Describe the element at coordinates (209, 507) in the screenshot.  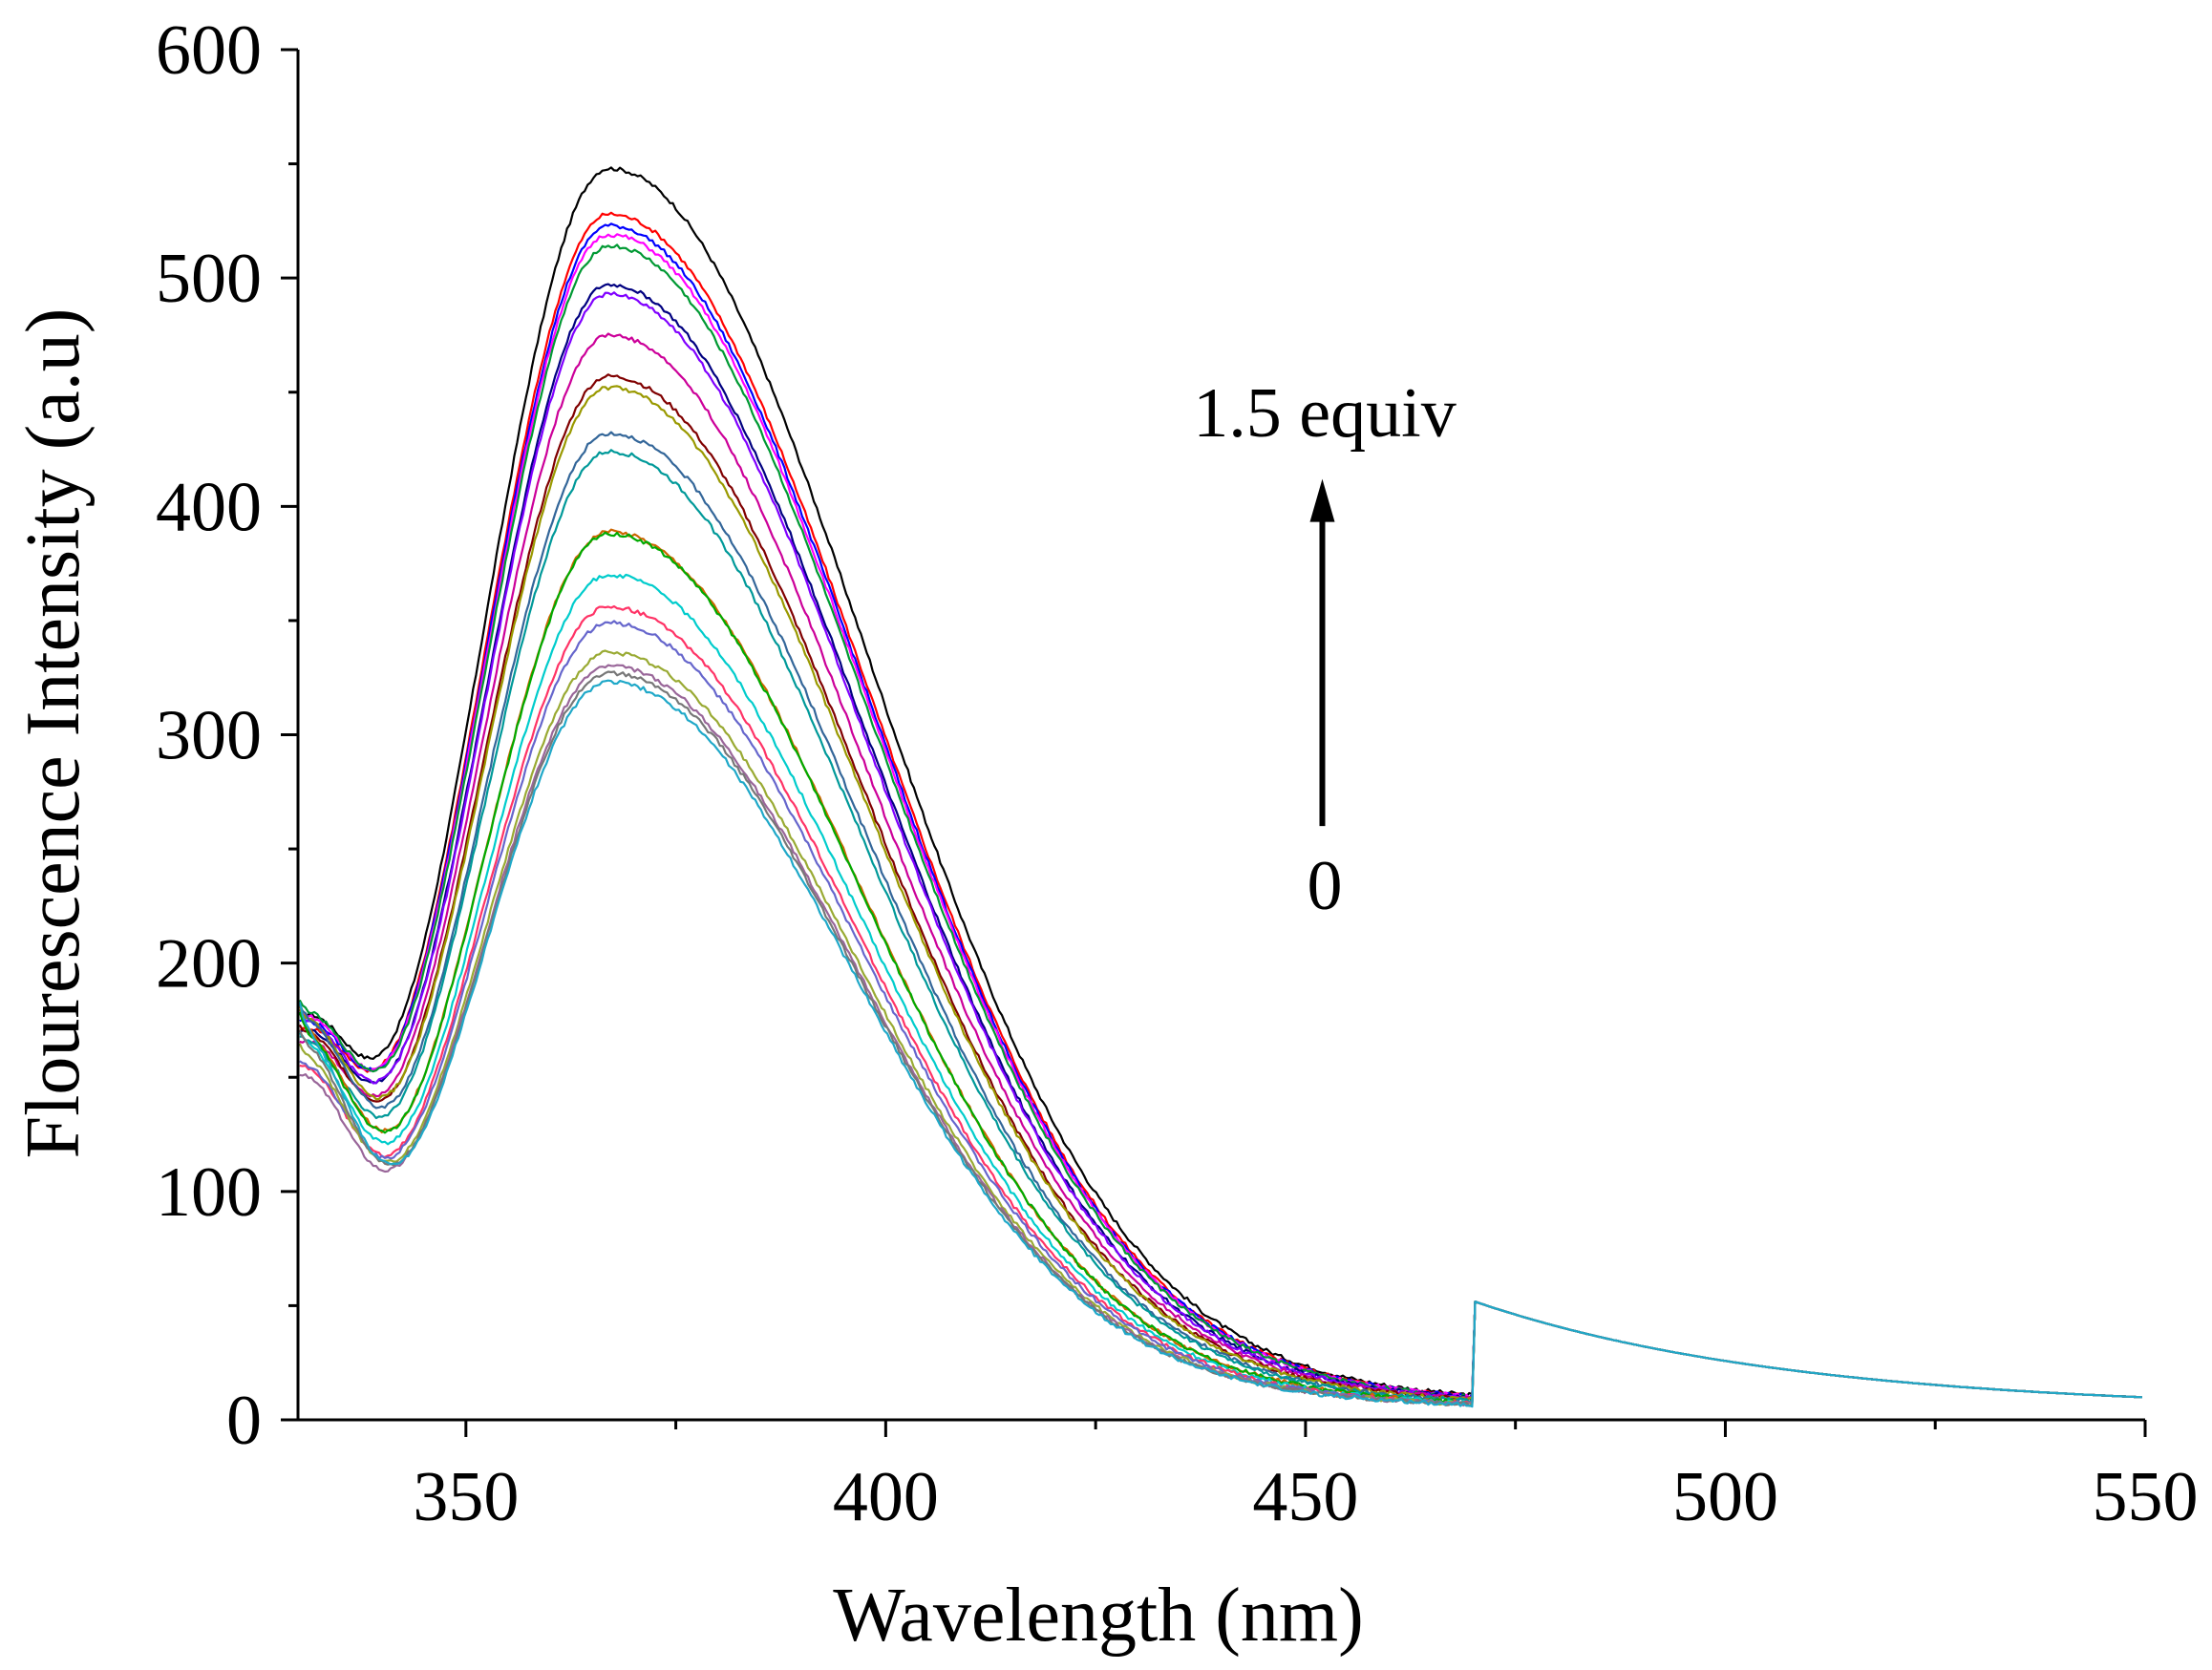
I see `y-tick-label: 400` at that location.